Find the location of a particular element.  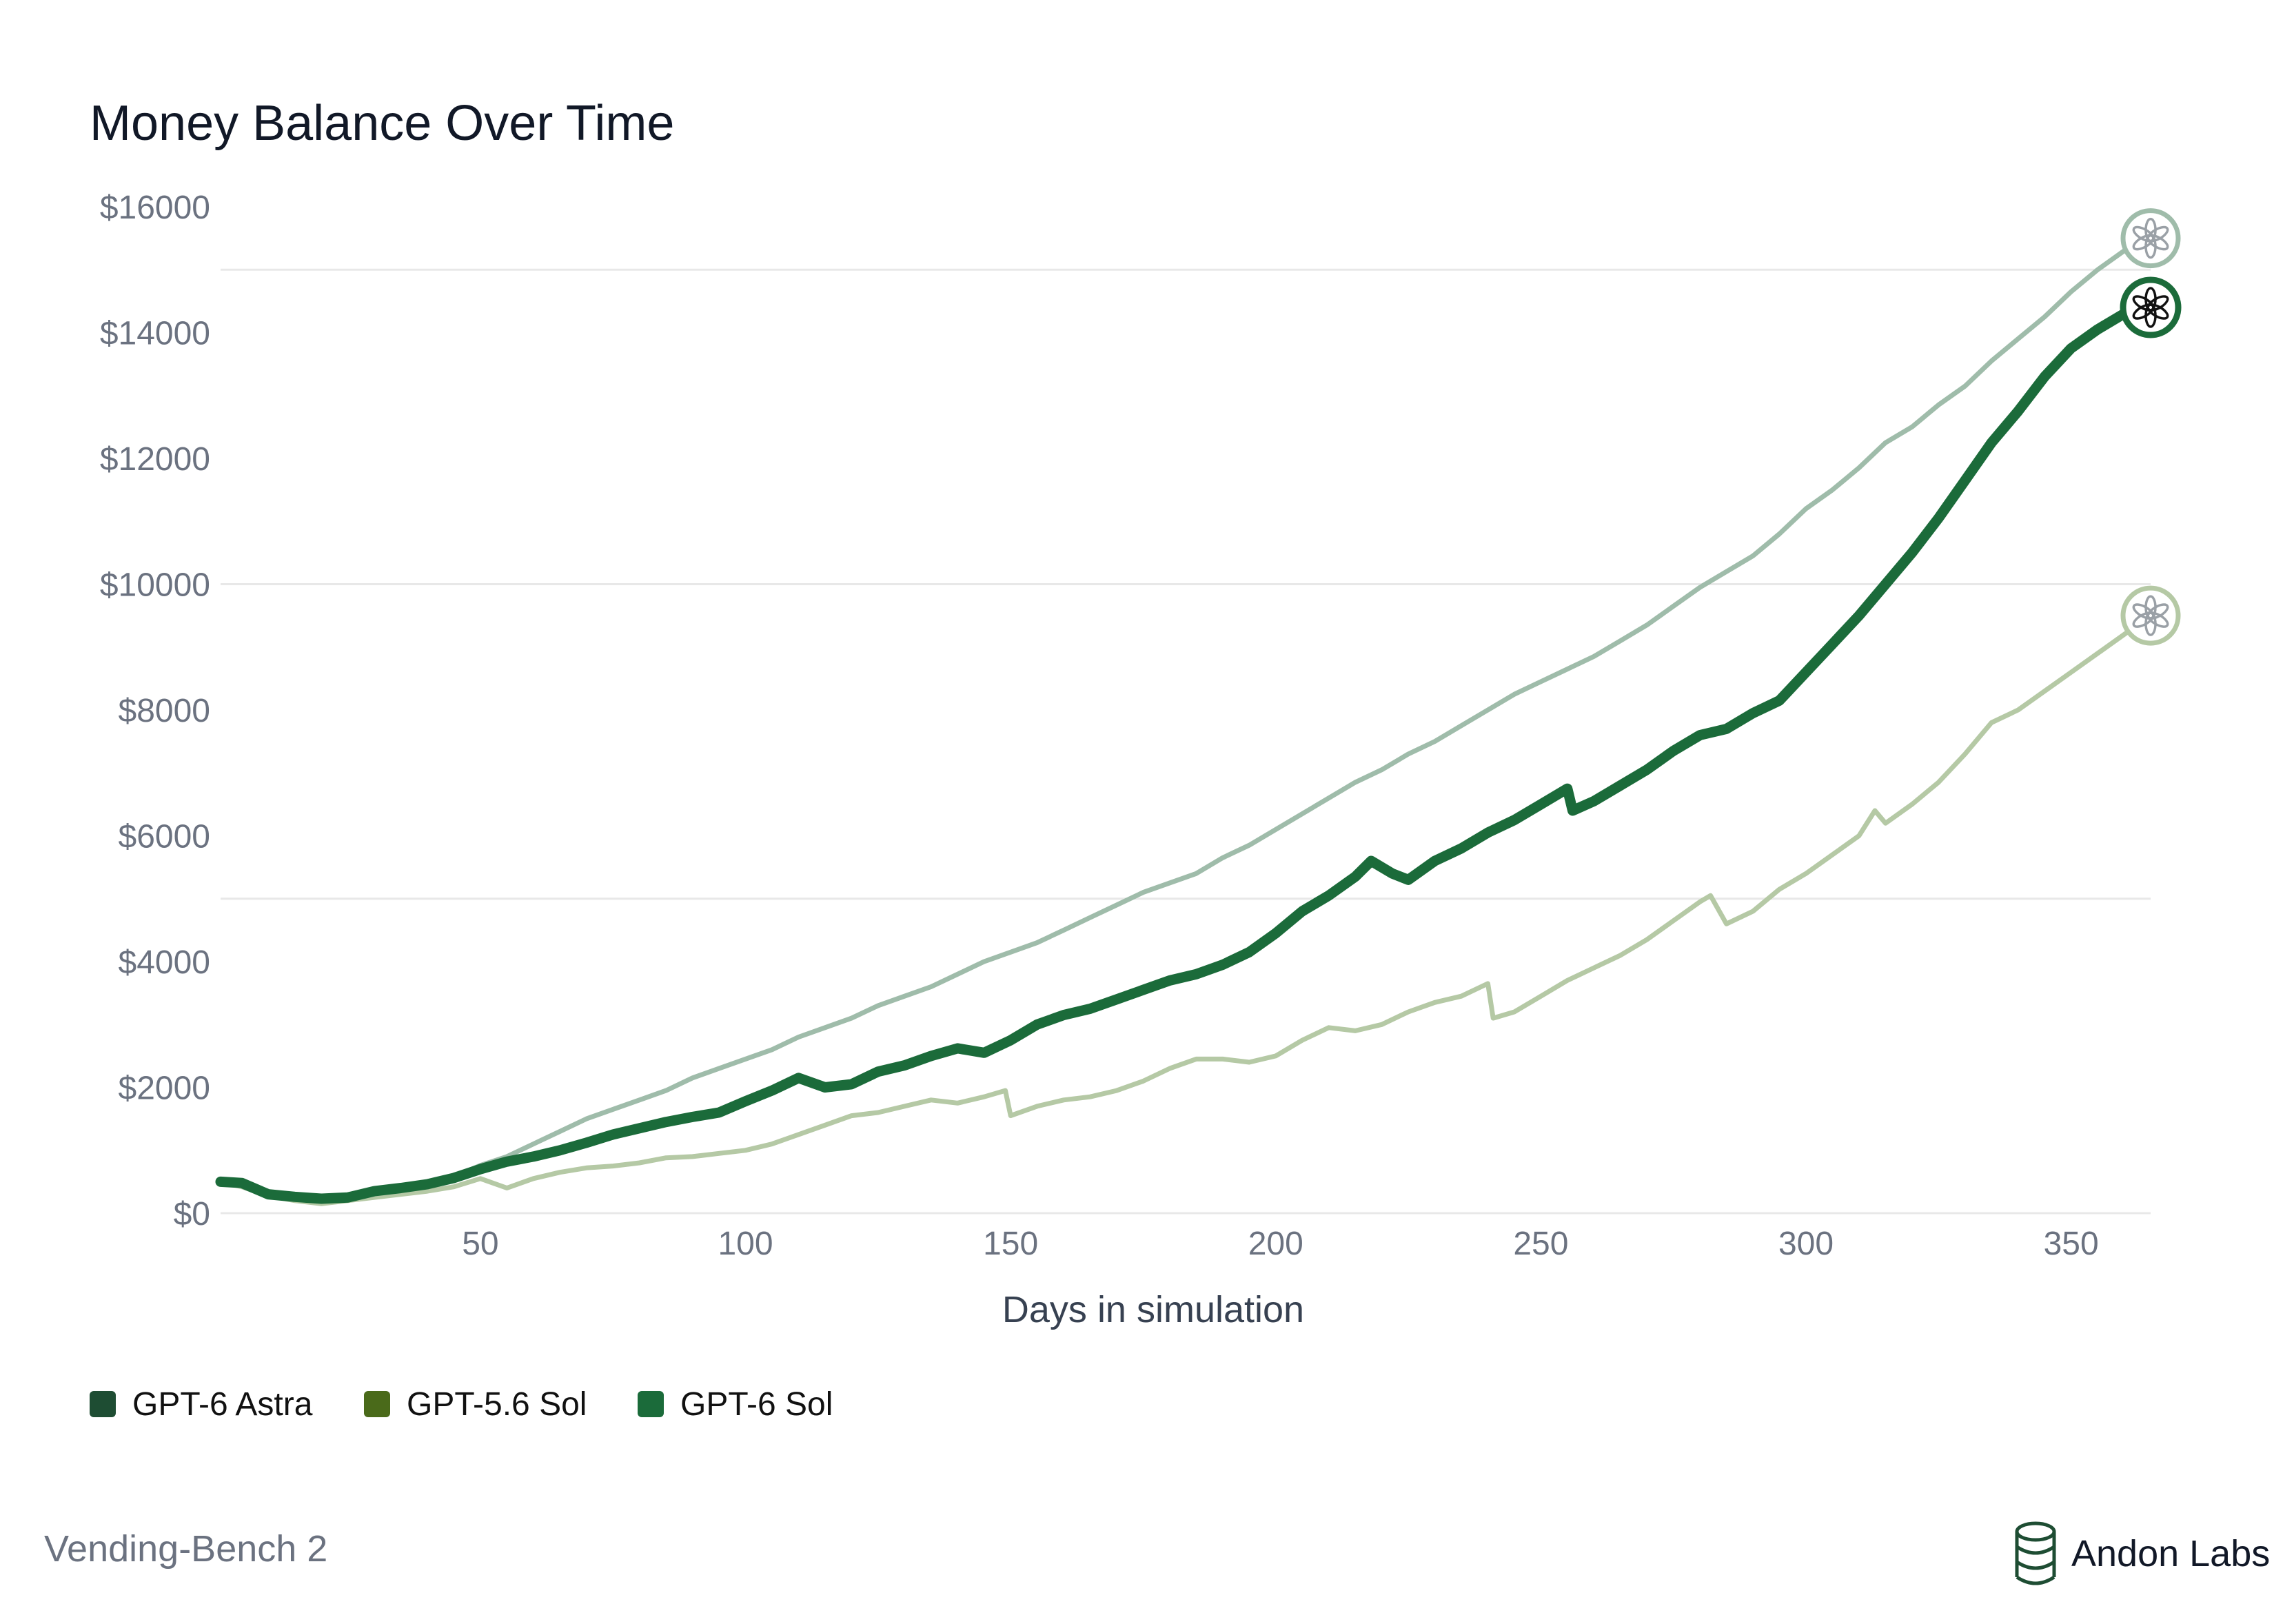

y-tick-label: $2000 is located at coordinates (164, 1088).